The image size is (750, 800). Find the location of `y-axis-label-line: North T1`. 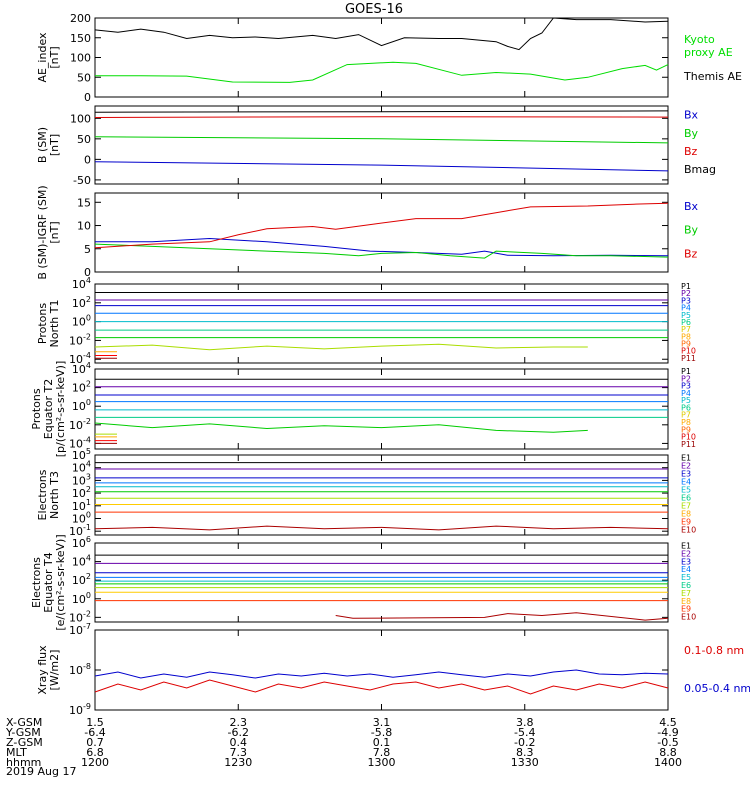

y-axis-label-line: North T1 is located at coordinates (54, 324).